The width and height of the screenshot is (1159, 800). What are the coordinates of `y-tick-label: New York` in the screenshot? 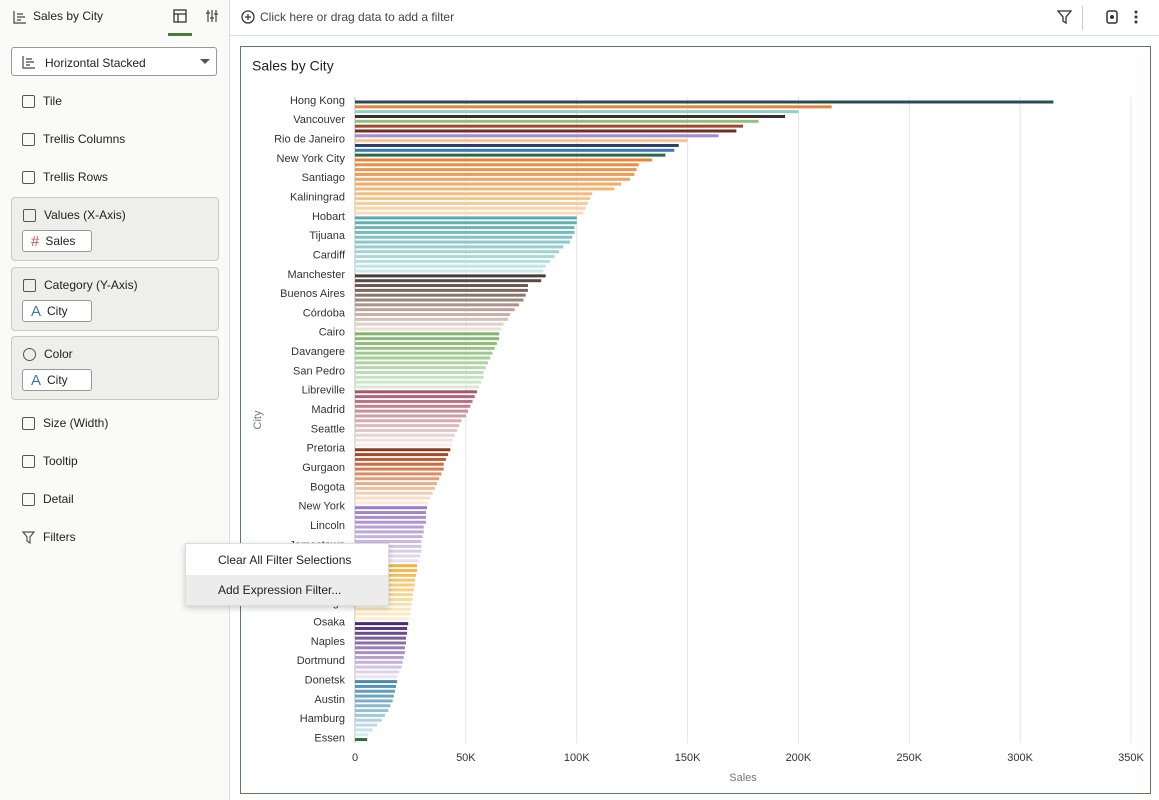 It's located at (322, 507).